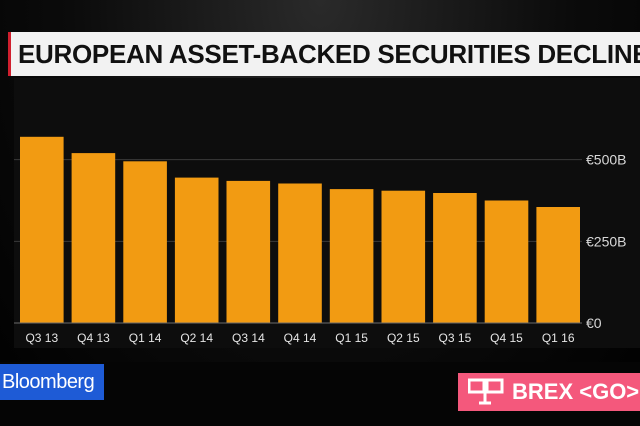 The width and height of the screenshot is (640, 426). Describe the element at coordinates (486, 391) in the screenshot. I see `chart-function-icon` at that location.